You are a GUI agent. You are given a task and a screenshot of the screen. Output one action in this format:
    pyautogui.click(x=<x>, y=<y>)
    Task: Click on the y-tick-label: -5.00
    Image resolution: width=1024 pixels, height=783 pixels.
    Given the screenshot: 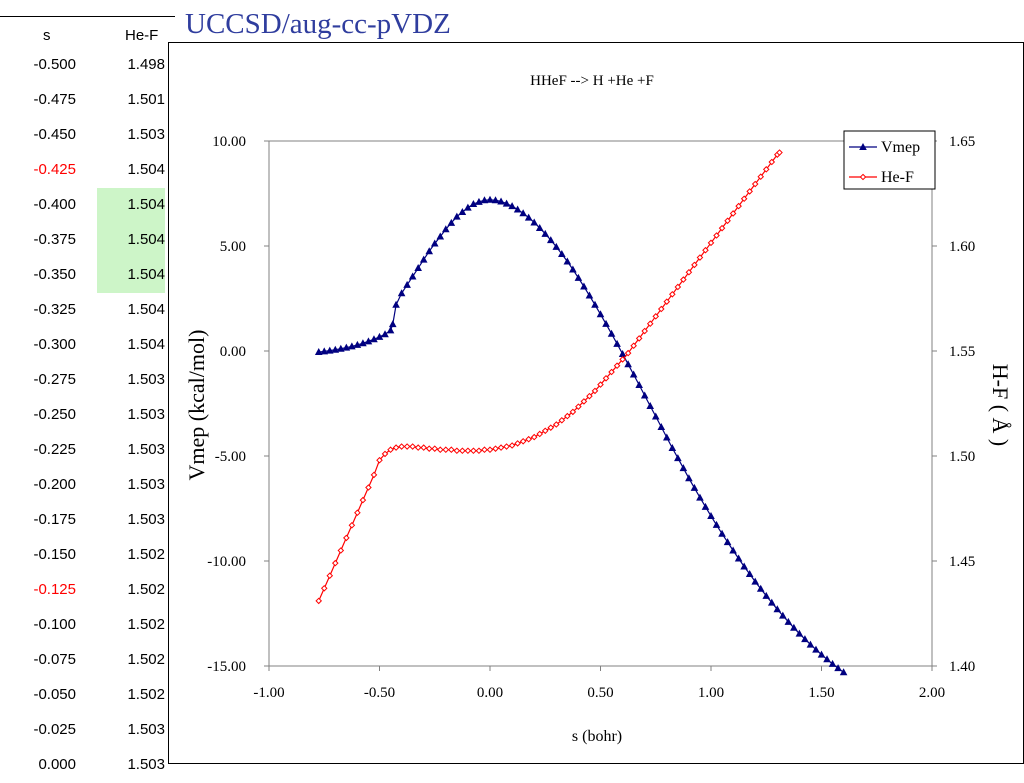 What is the action you would take?
    pyautogui.click(x=230, y=457)
    